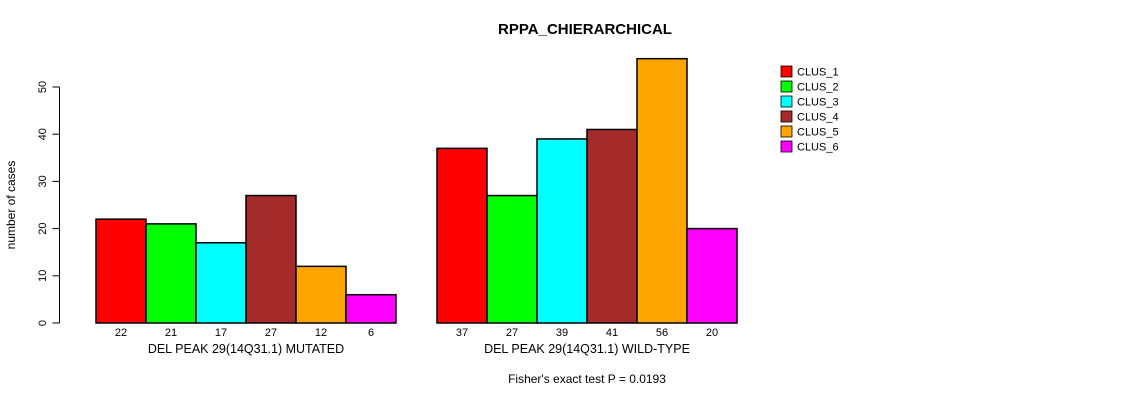 The height and width of the screenshot is (400, 1140). What do you see at coordinates (562, 231) in the screenshot?
I see `bar-clus_3-group2` at bounding box center [562, 231].